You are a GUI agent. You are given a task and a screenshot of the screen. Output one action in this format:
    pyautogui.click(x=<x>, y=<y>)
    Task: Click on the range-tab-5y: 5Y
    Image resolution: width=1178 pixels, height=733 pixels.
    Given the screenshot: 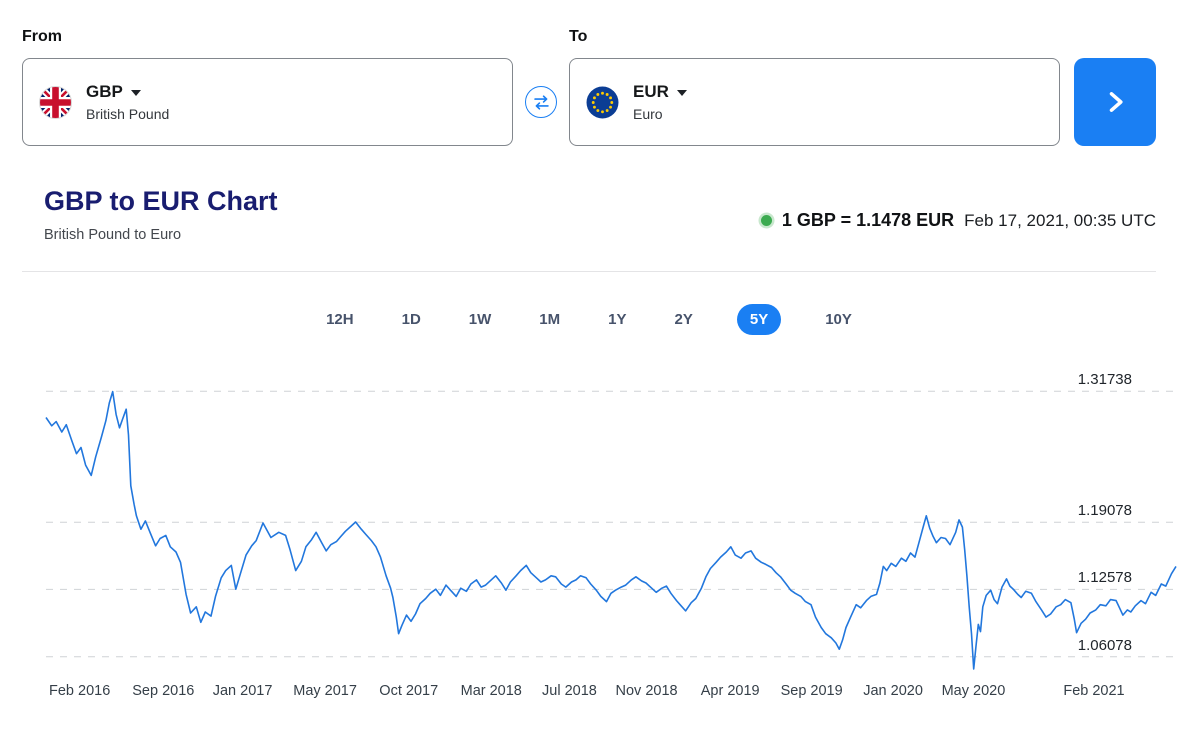 What is the action you would take?
    pyautogui.click(x=759, y=319)
    